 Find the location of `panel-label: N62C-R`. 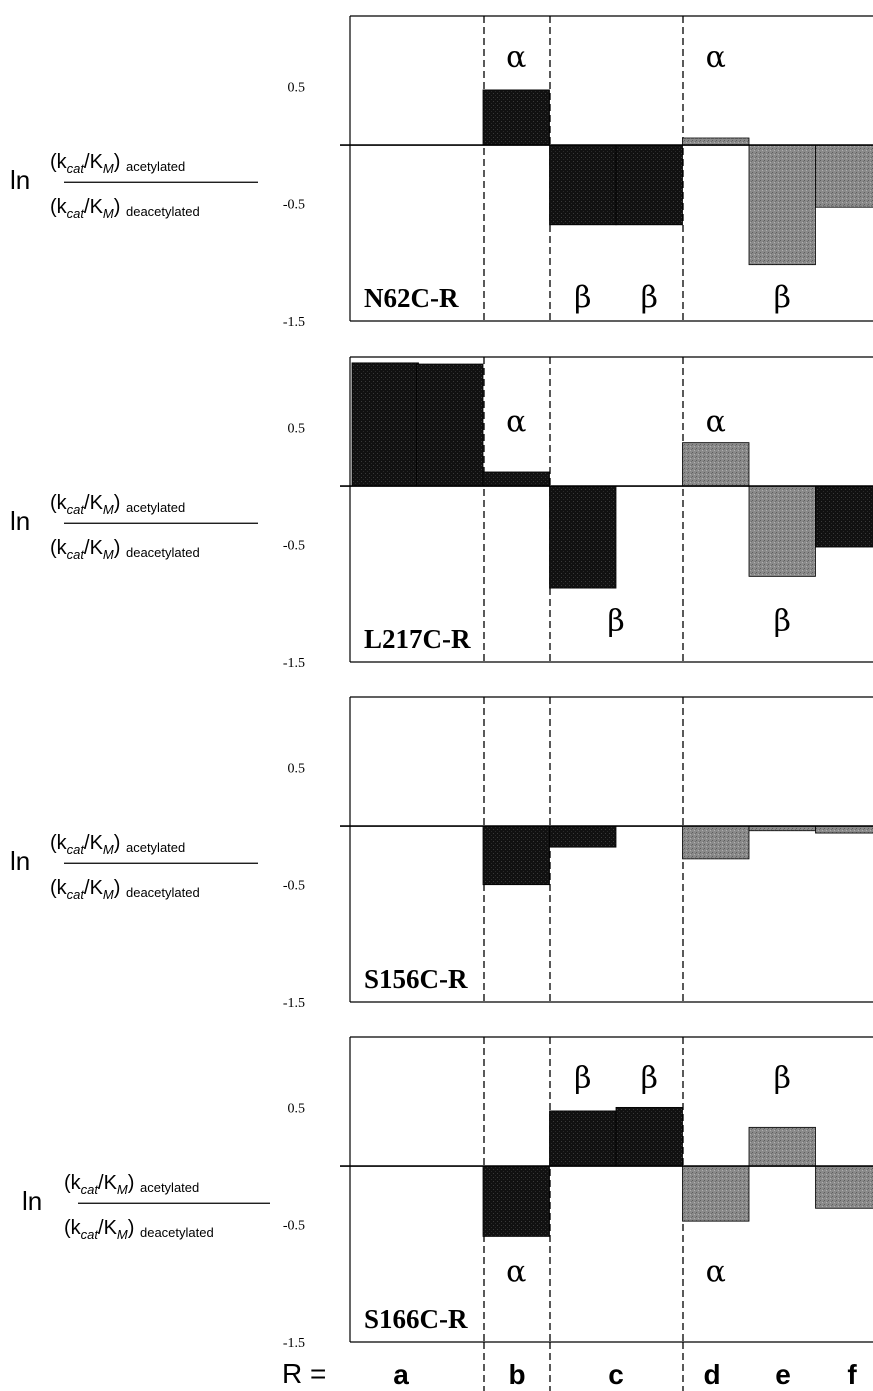

panel-label: N62C-R is located at coordinates (411, 298).